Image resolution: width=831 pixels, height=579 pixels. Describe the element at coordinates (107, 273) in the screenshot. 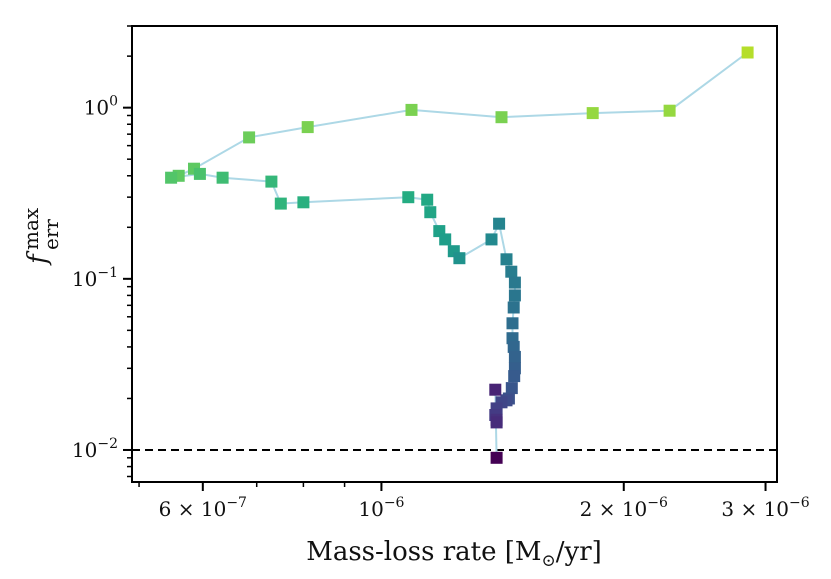

I see `y-tick-exponent: −1` at that location.